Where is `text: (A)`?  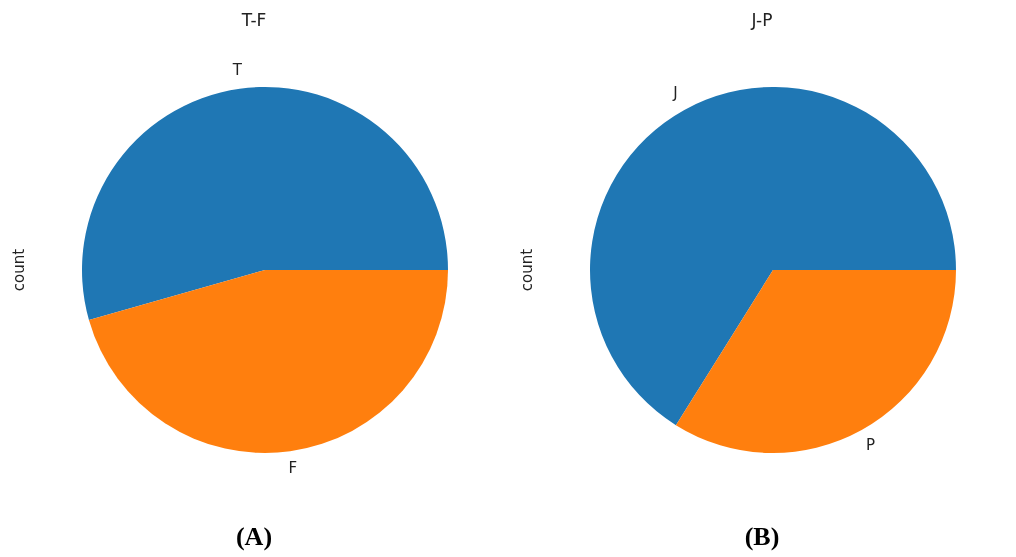
text: (A) is located at coordinates (254, 537).